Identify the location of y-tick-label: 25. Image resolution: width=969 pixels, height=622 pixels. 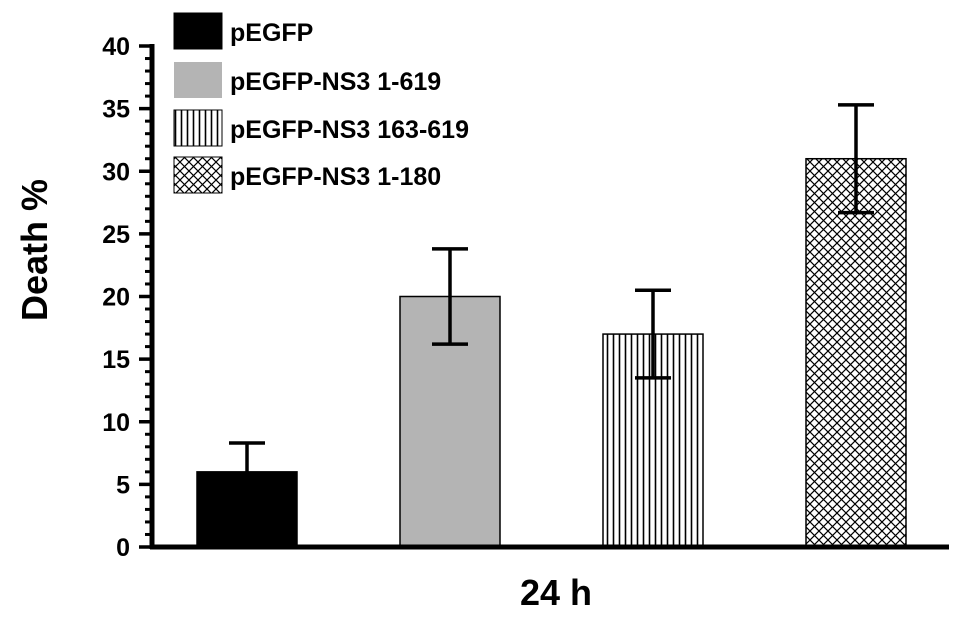
(116, 235).